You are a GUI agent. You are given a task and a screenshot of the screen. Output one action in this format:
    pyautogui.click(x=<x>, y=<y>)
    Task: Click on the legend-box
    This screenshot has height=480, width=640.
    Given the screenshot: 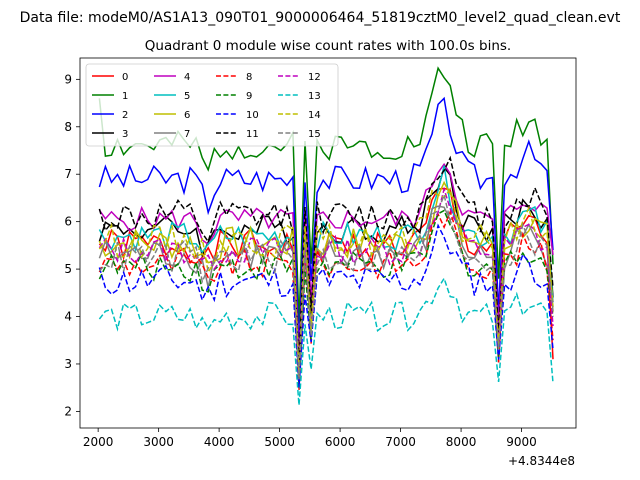 What is the action you would take?
    pyautogui.click(x=212, y=105)
    